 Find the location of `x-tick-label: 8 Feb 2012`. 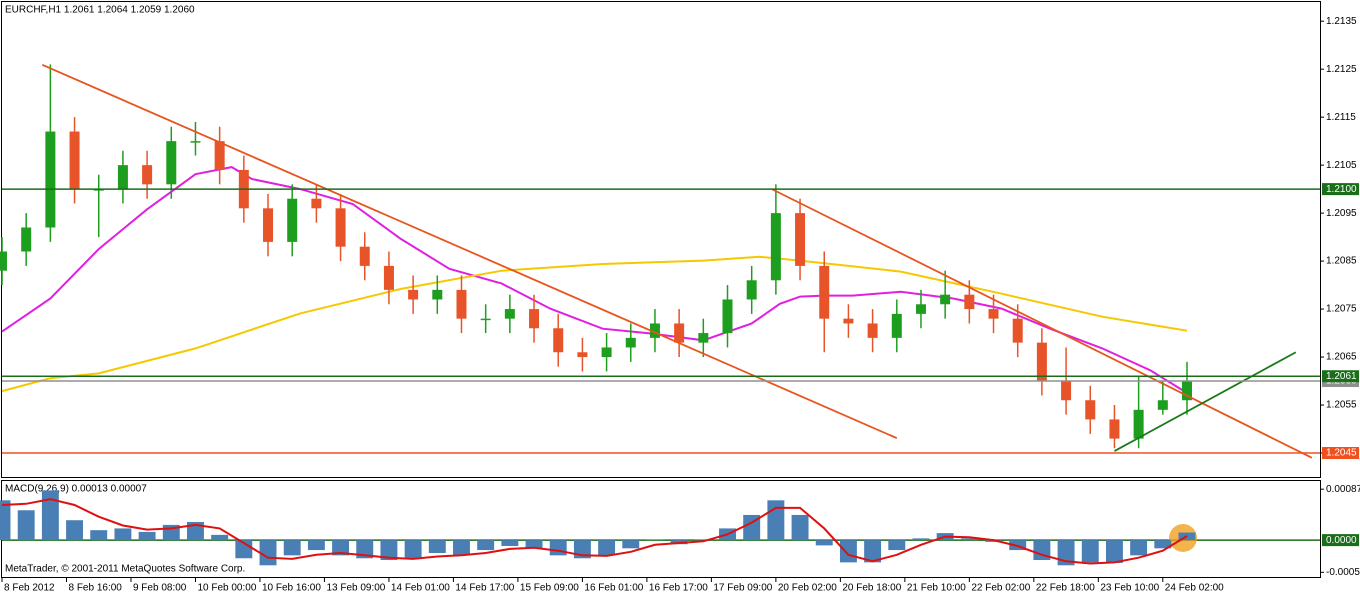

x-tick-label: 8 Feb 2012 is located at coordinates (29, 588).